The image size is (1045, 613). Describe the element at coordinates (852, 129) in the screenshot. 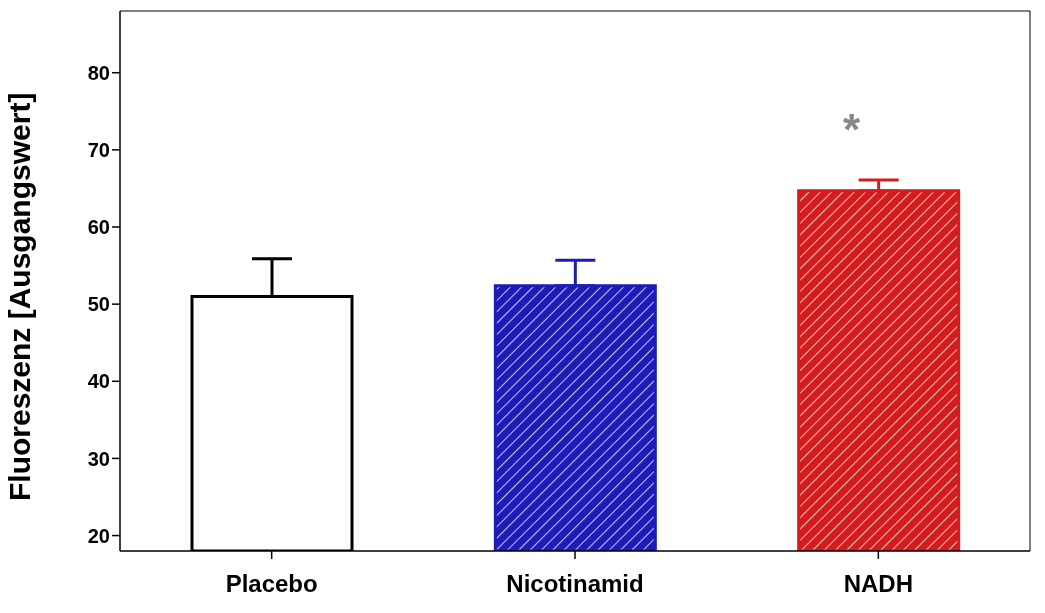

I see `annotation: *` at that location.